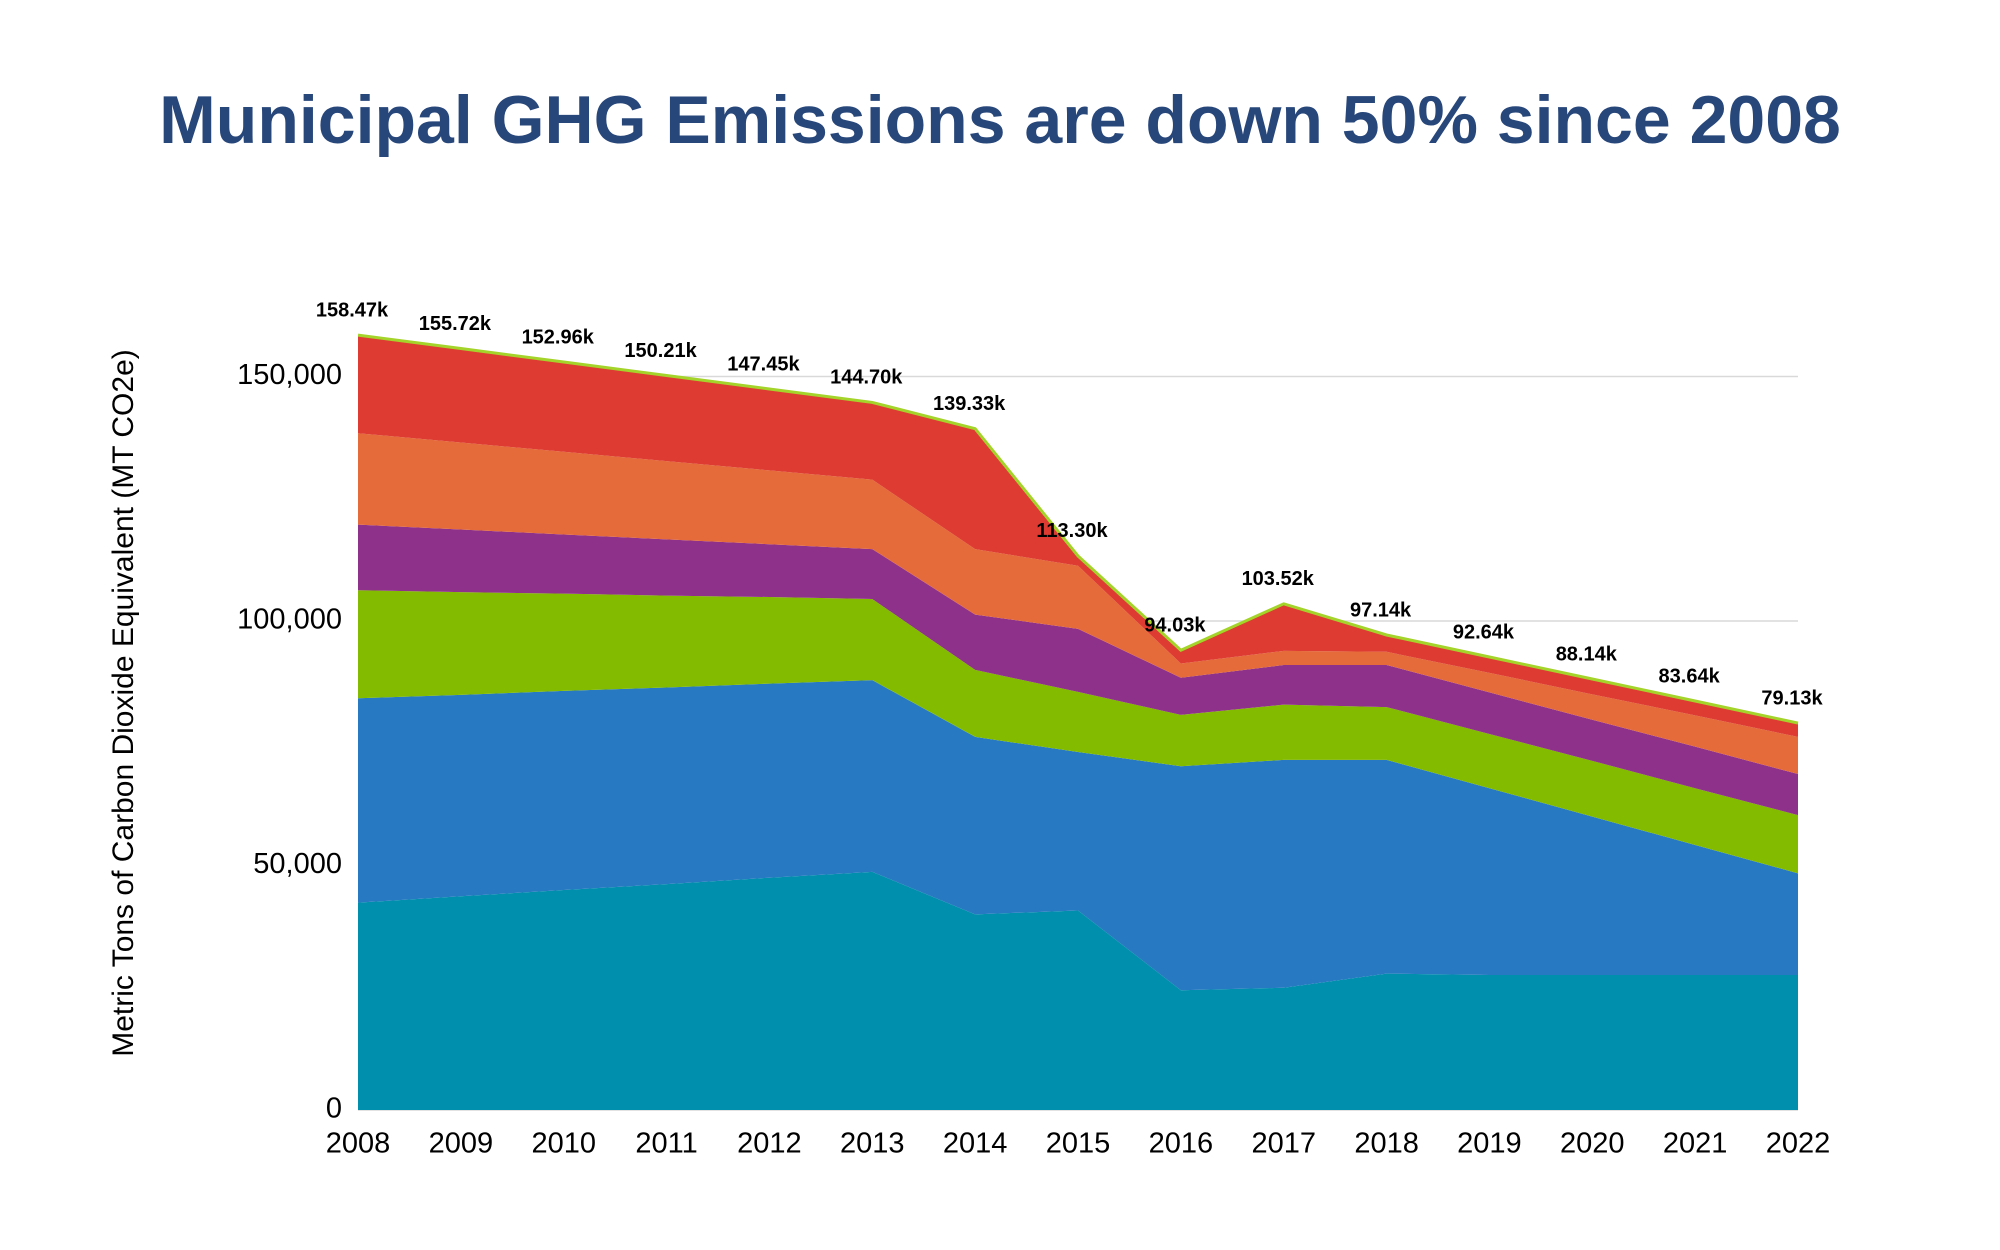  What do you see at coordinates (866, 378) in the screenshot?
I see `value-label: 144.70k` at bounding box center [866, 378].